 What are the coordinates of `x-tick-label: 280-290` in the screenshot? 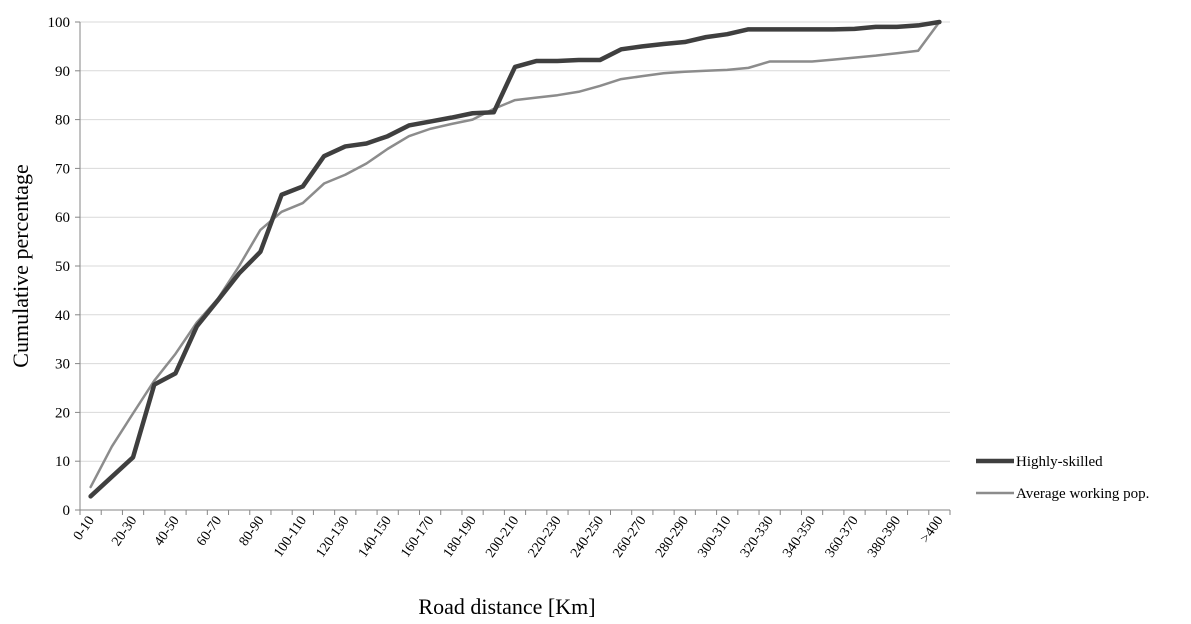 It's located at (672, 537).